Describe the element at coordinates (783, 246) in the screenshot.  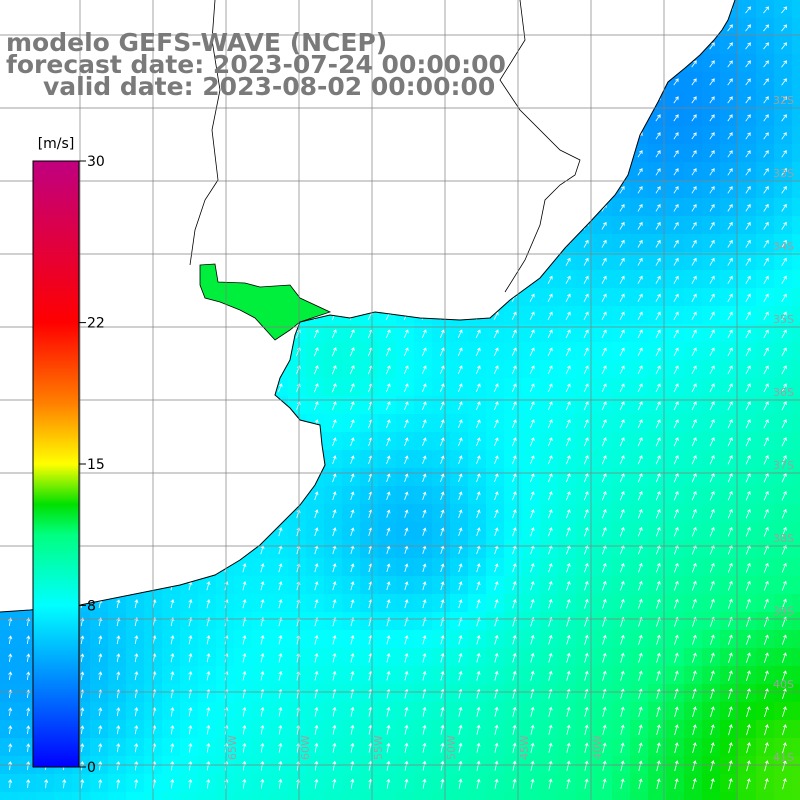
I see `latitude-label: 34S` at that location.